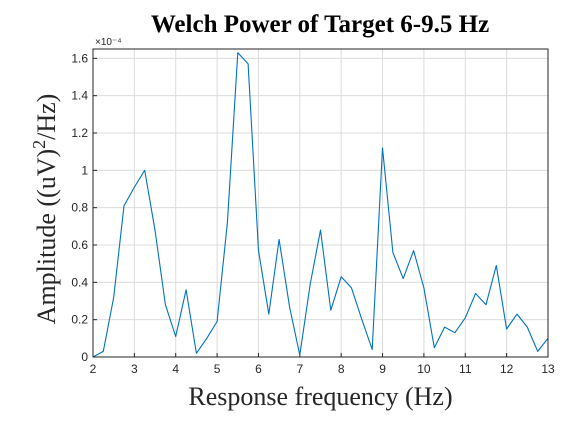  Describe the element at coordinates (507, 369) in the screenshot. I see `x-tick-label: 12` at that location.